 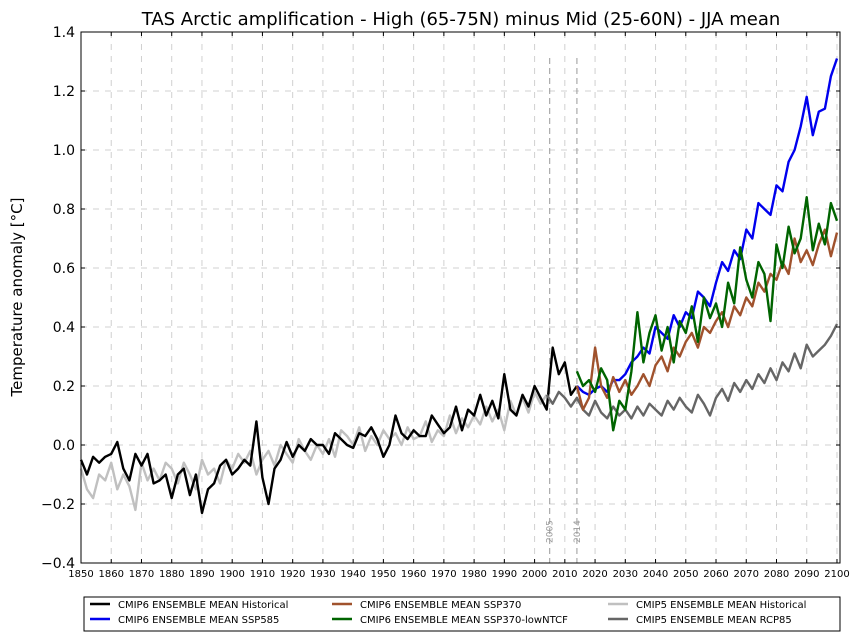 I want to click on y-tick-label: 0.8, so click(x=64, y=210).